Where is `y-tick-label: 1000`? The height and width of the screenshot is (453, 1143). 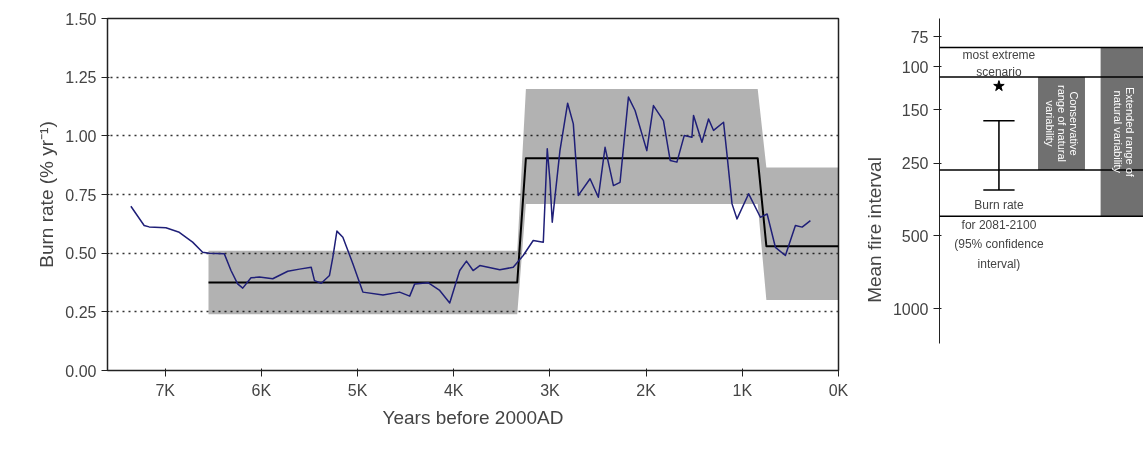 y-tick-label: 1000 is located at coordinates (910, 309).